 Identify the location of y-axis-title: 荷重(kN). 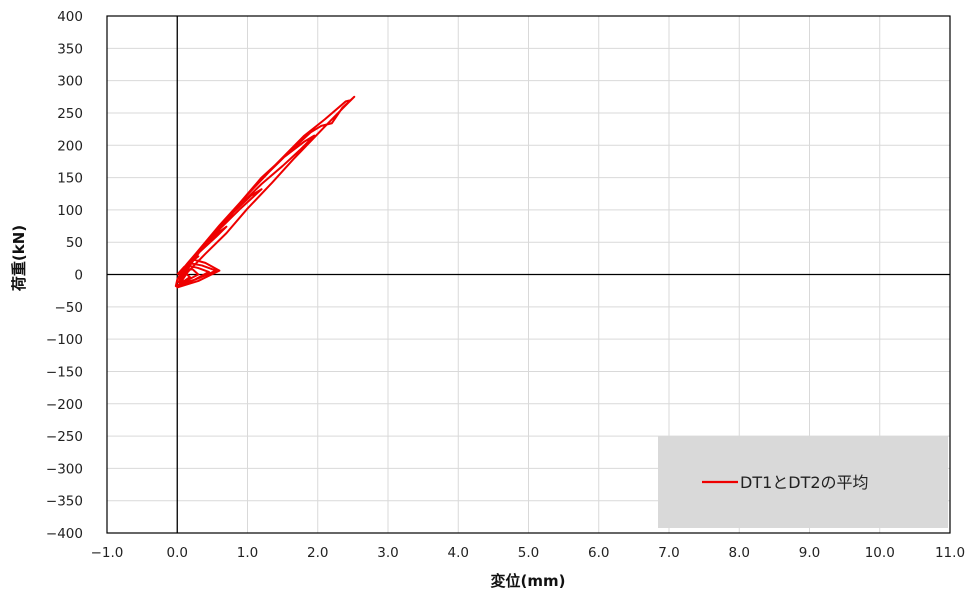
(19, 258).